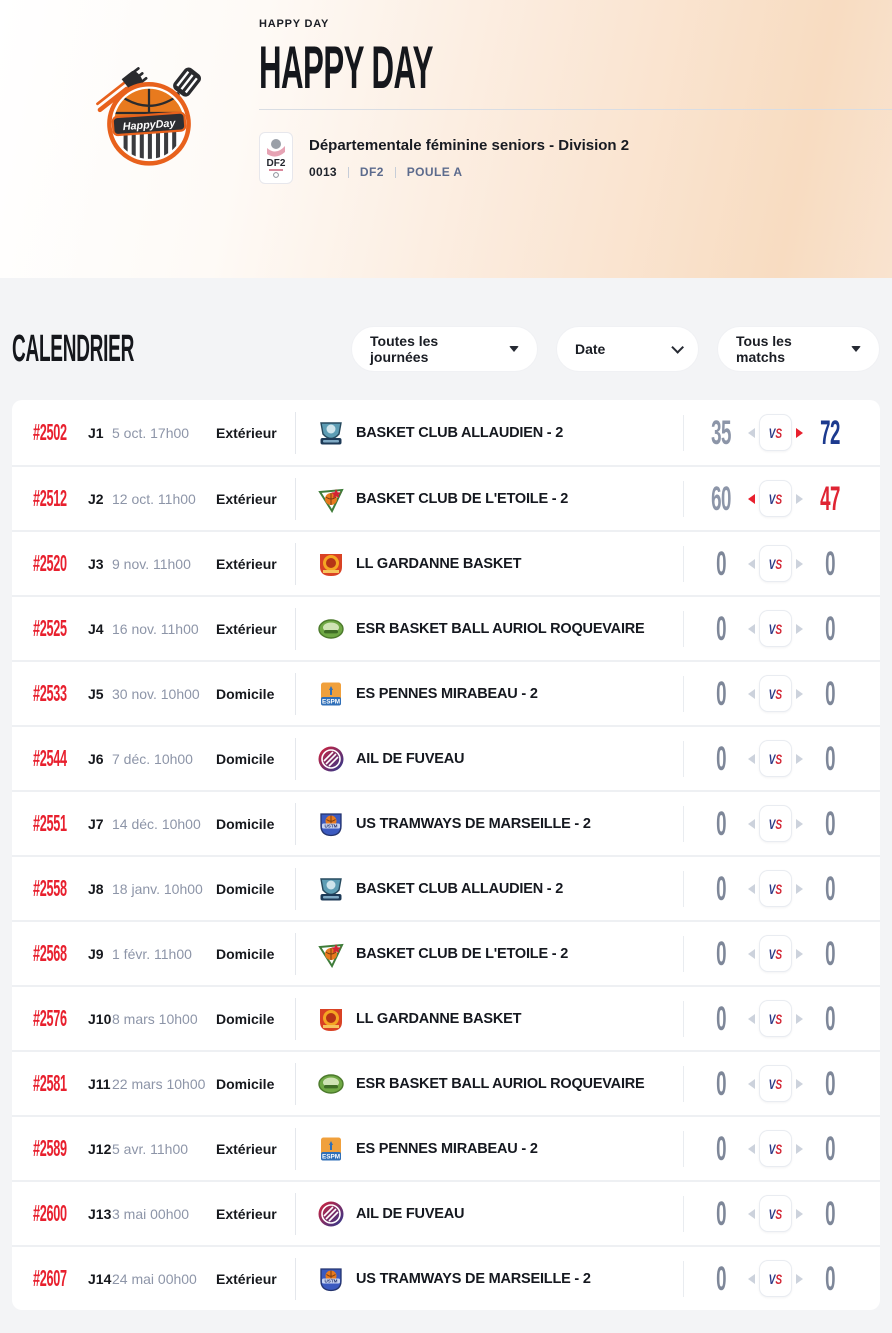 The height and width of the screenshot is (1333, 892). What do you see at coordinates (627, 349) in the screenshot?
I see `filter-date-dropdown: Date` at bounding box center [627, 349].